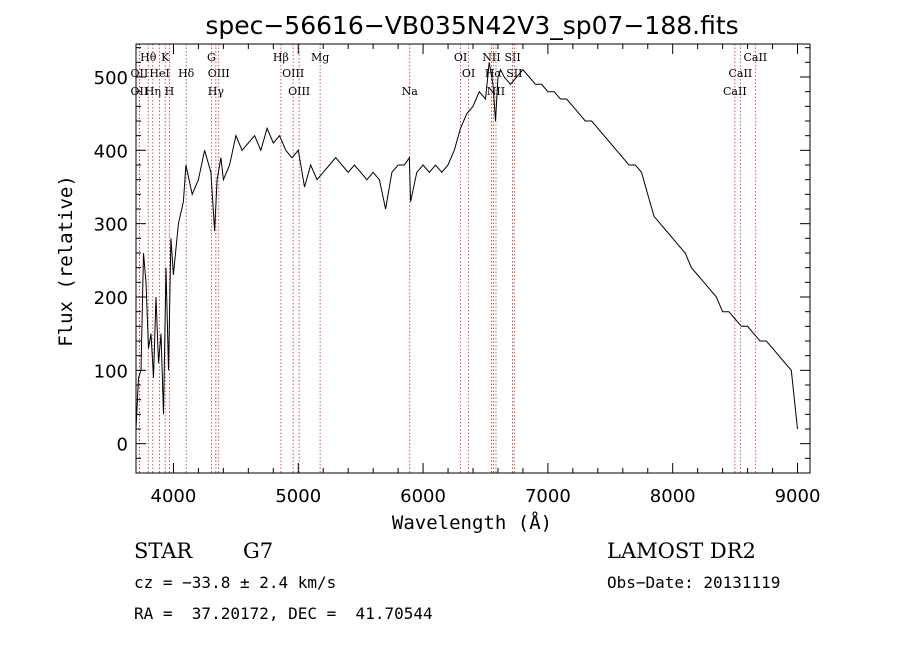 This screenshot has height=649, width=900. I want to click on y-tick-label-0: 0, so click(122, 445).